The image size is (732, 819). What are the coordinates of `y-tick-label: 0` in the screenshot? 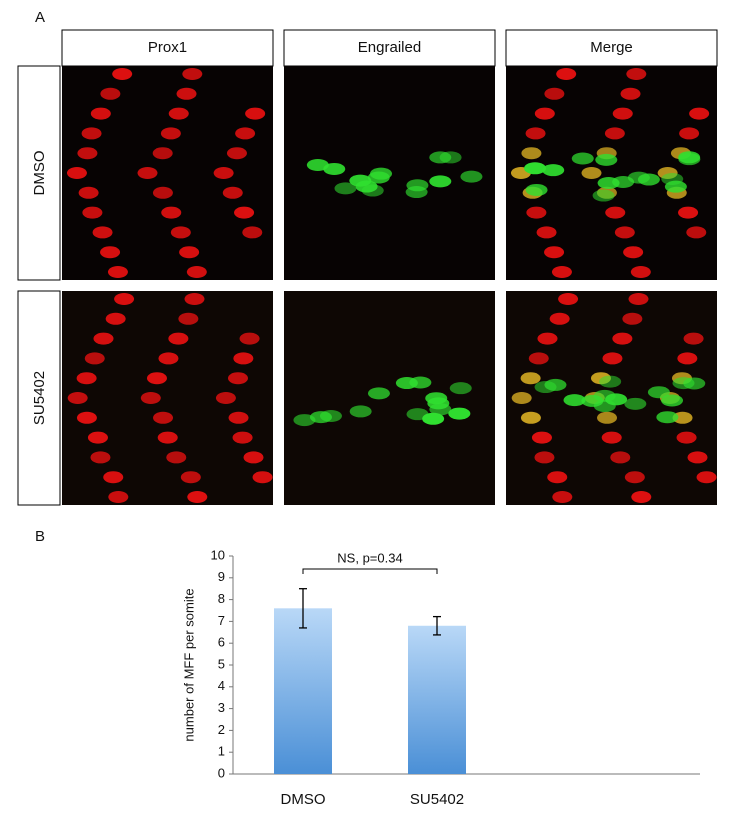 It's located at (221, 772).